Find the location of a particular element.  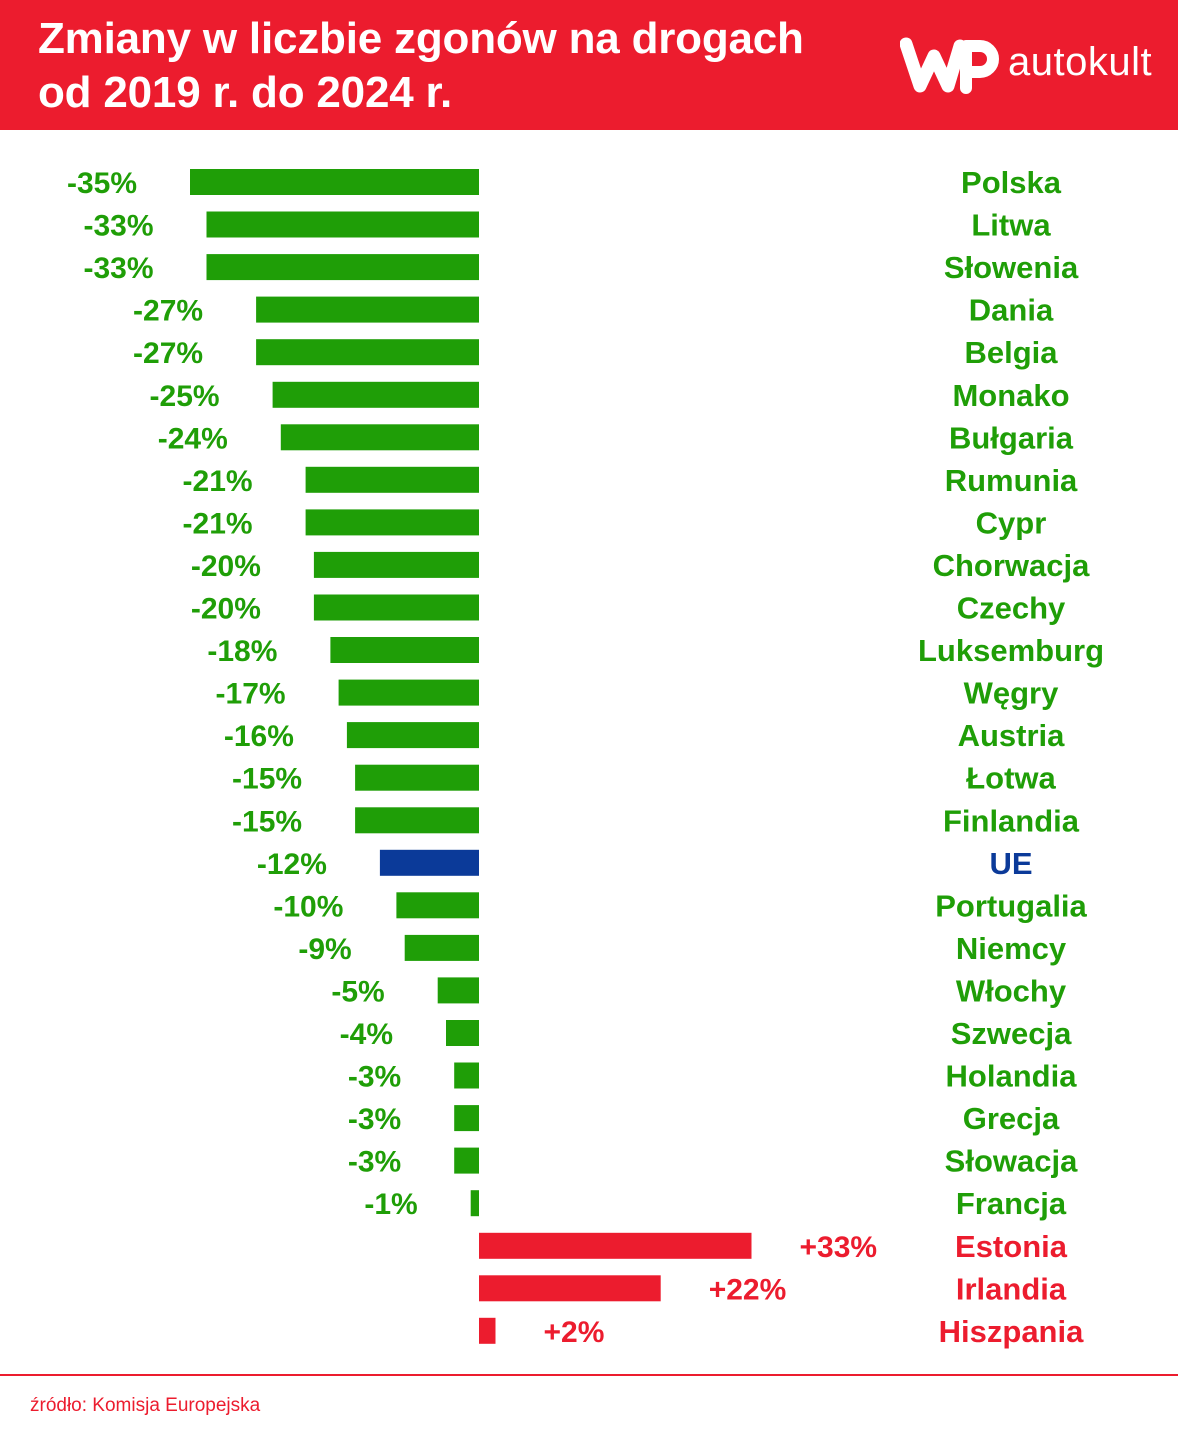

value-label-rumunia: -21% is located at coordinates (218, 481).